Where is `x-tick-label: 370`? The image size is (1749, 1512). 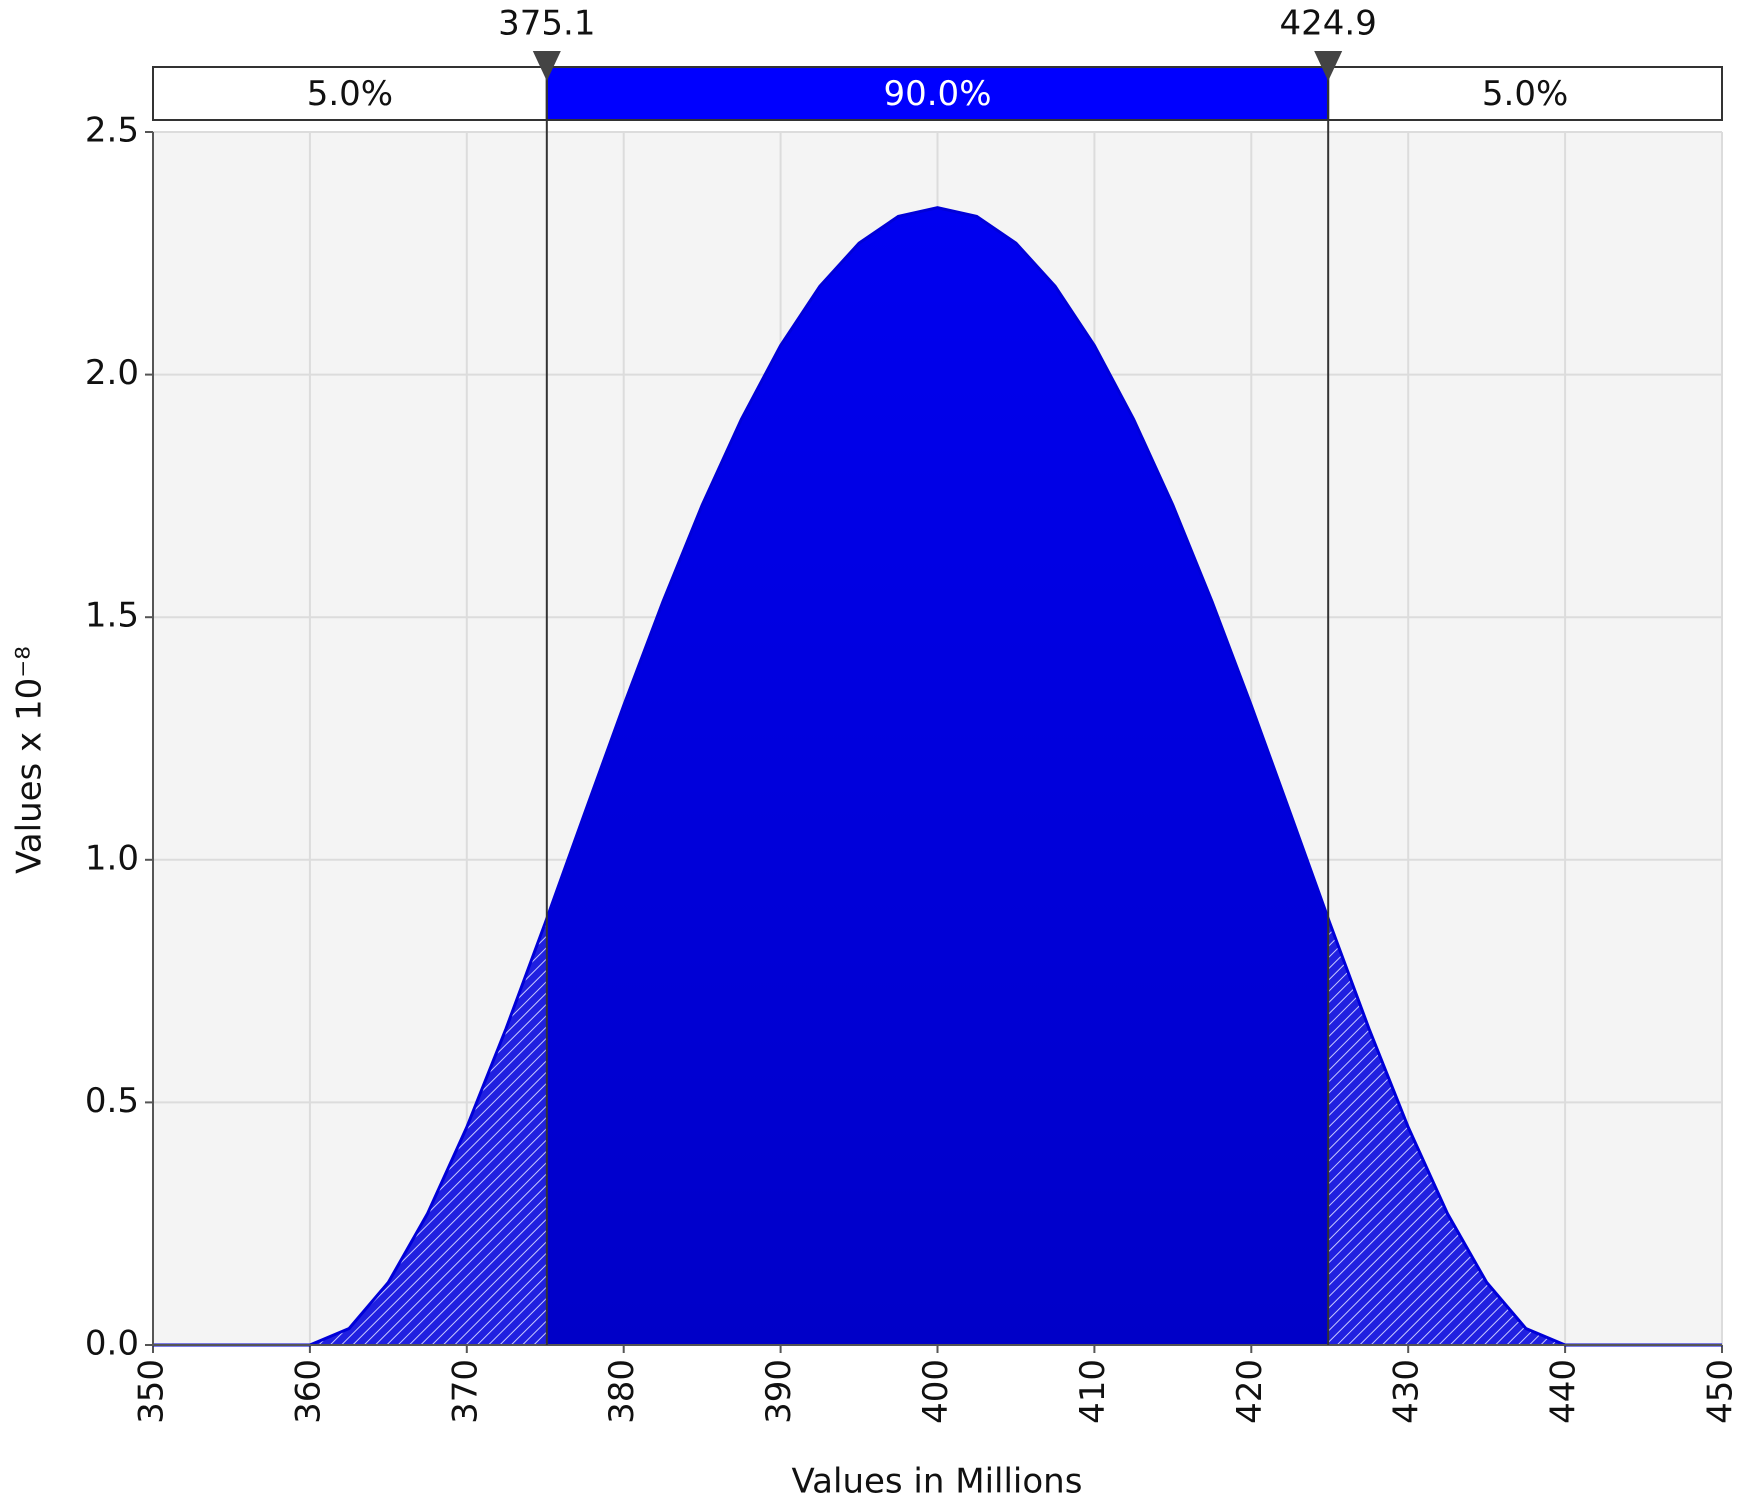 x-tick-label: 370 is located at coordinates (465, 1391).